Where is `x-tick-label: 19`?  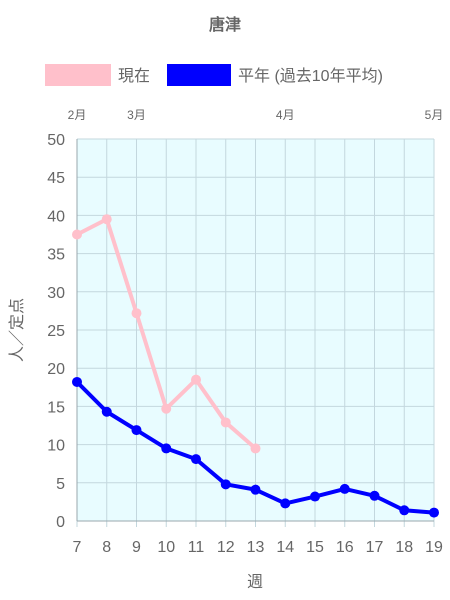
x-tick-label: 19 is located at coordinates (434, 547).